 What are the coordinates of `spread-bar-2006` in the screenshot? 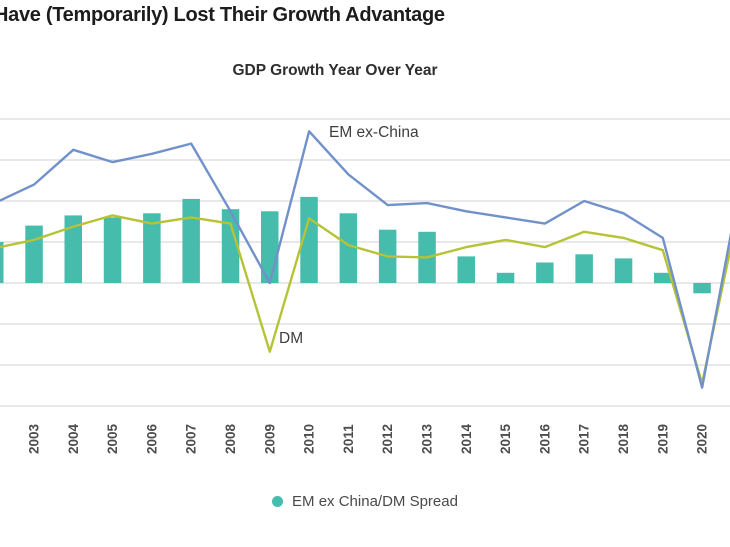 It's located at (152, 248).